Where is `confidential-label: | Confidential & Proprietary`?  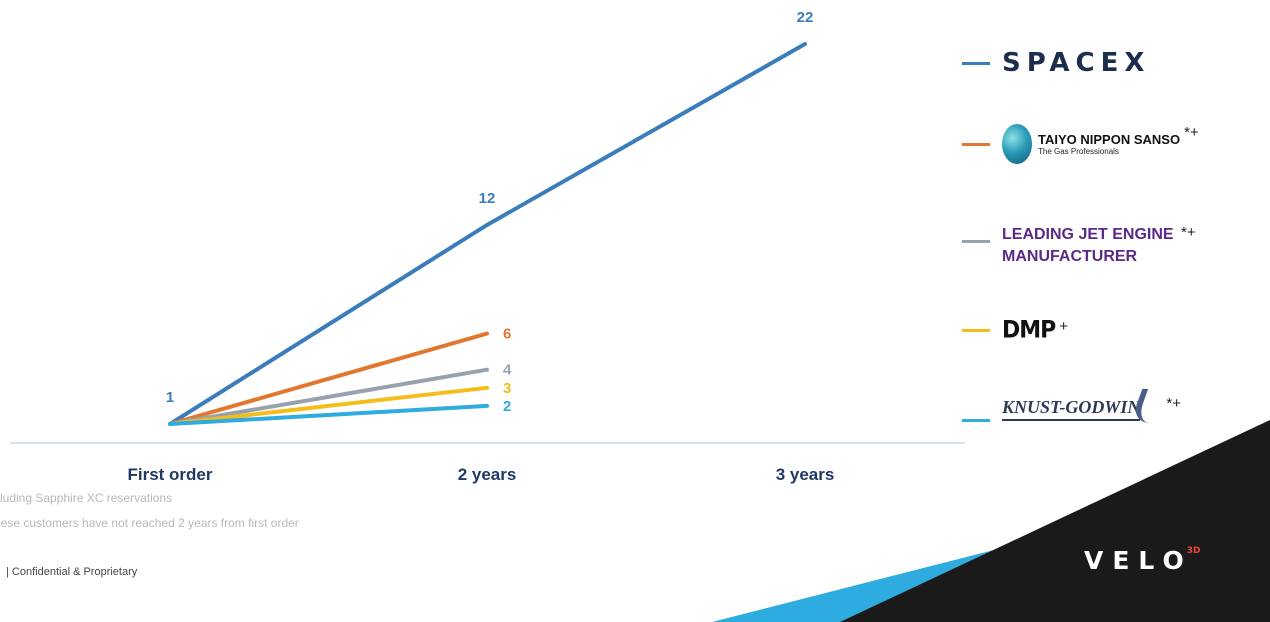 confidential-label: | Confidential & Proprietary is located at coordinates (72, 572).